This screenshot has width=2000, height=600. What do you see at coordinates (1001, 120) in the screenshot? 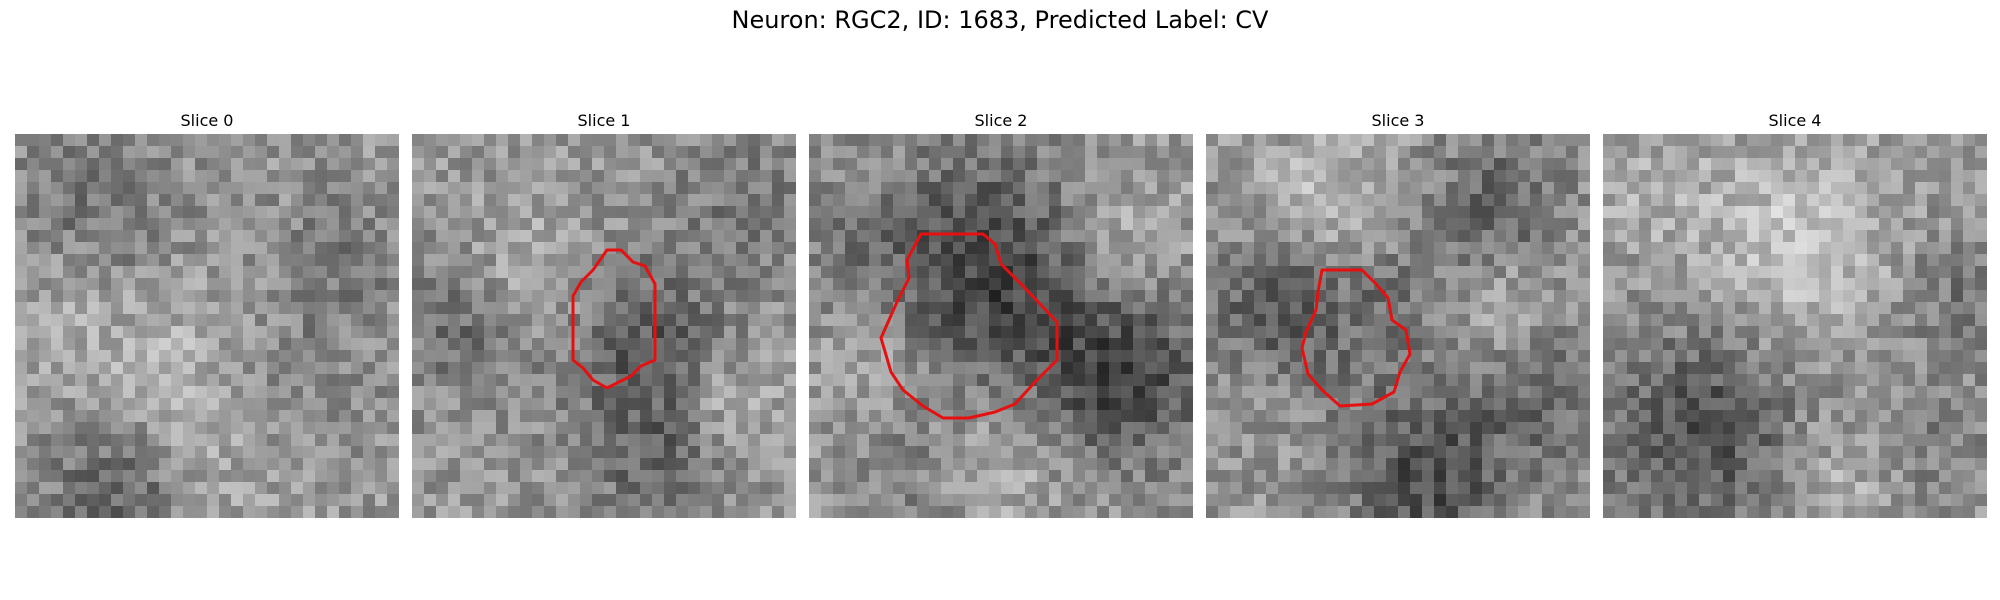
I see `slice-title-2: Slice 2` at bounding box center [1001, 120].